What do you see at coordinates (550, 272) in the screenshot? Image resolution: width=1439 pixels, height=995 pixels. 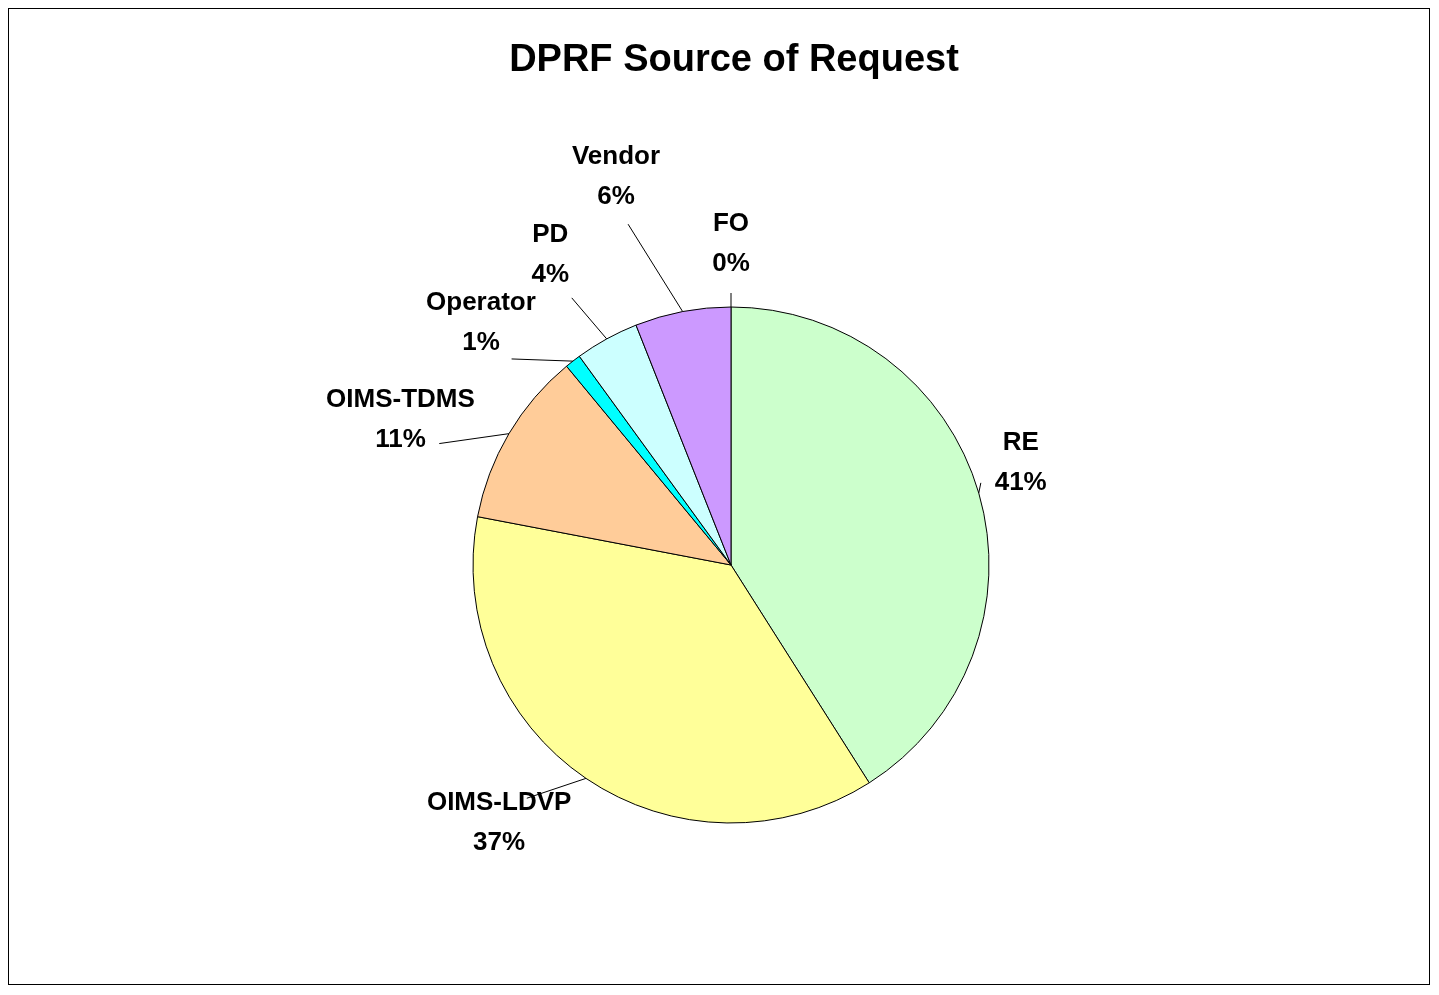 I see `data-label: 4%` at bounding box center [550, 272].